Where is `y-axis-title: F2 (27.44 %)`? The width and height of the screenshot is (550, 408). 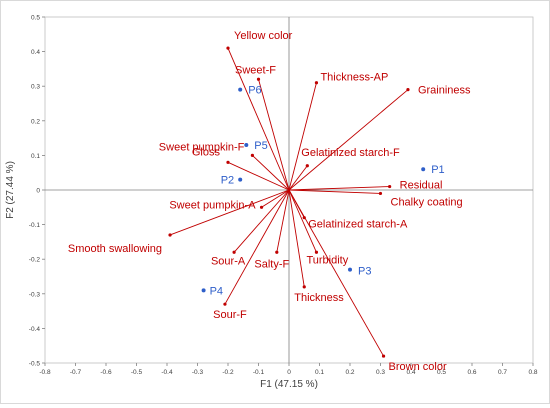 y-axis-title: F2 (27.44 %) is located at coordinates (10, 190).